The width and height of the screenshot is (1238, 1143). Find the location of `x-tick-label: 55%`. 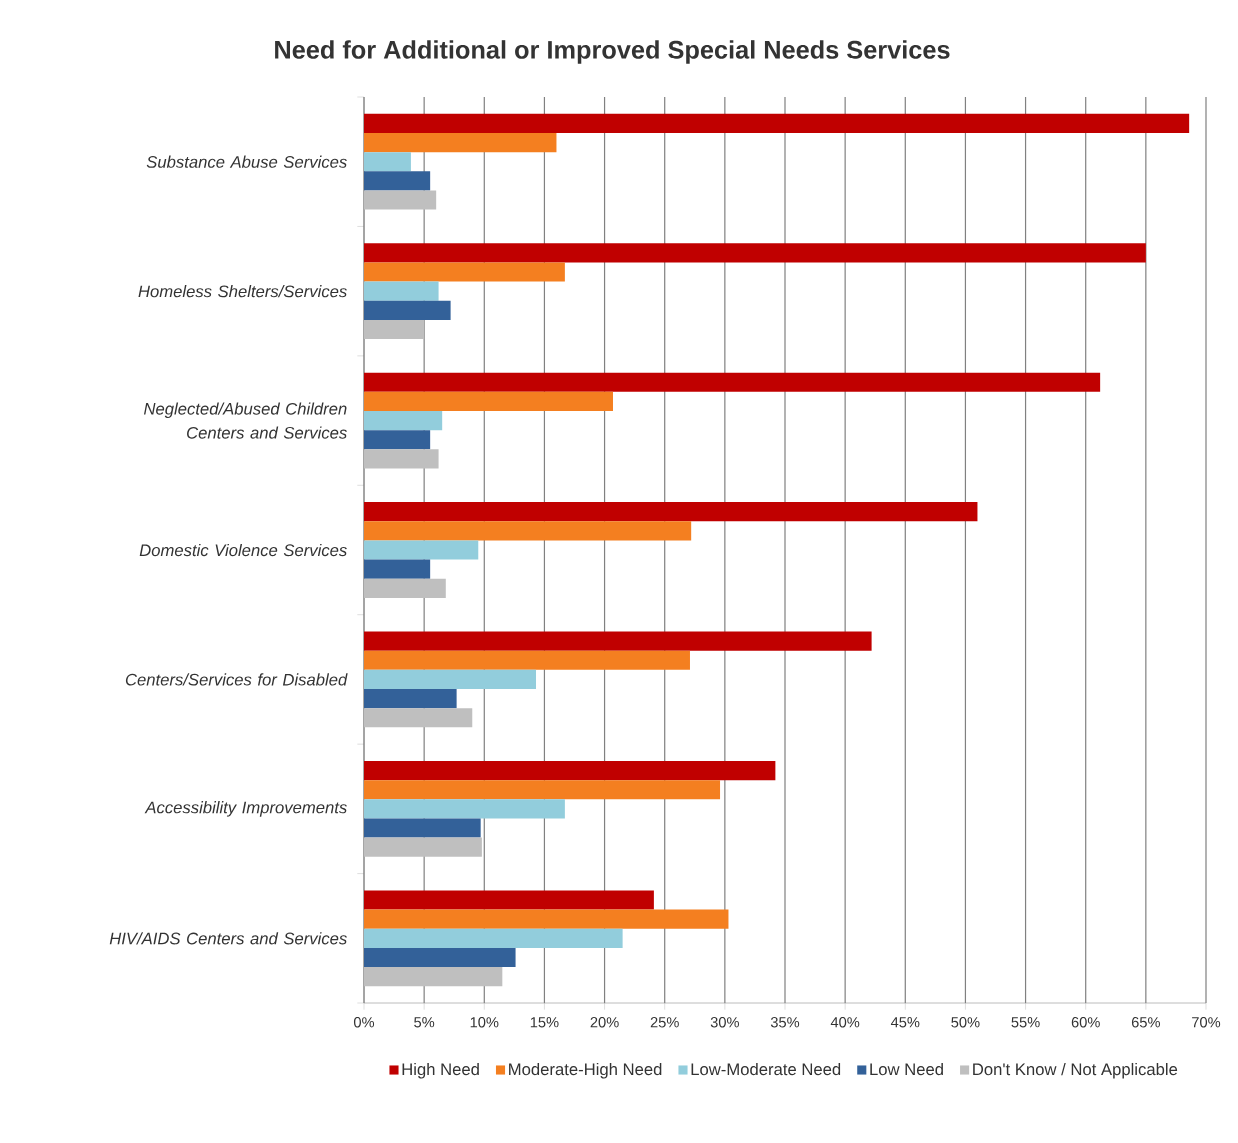

x-tick-label: 55% is located at coordinates (1025, 1022).